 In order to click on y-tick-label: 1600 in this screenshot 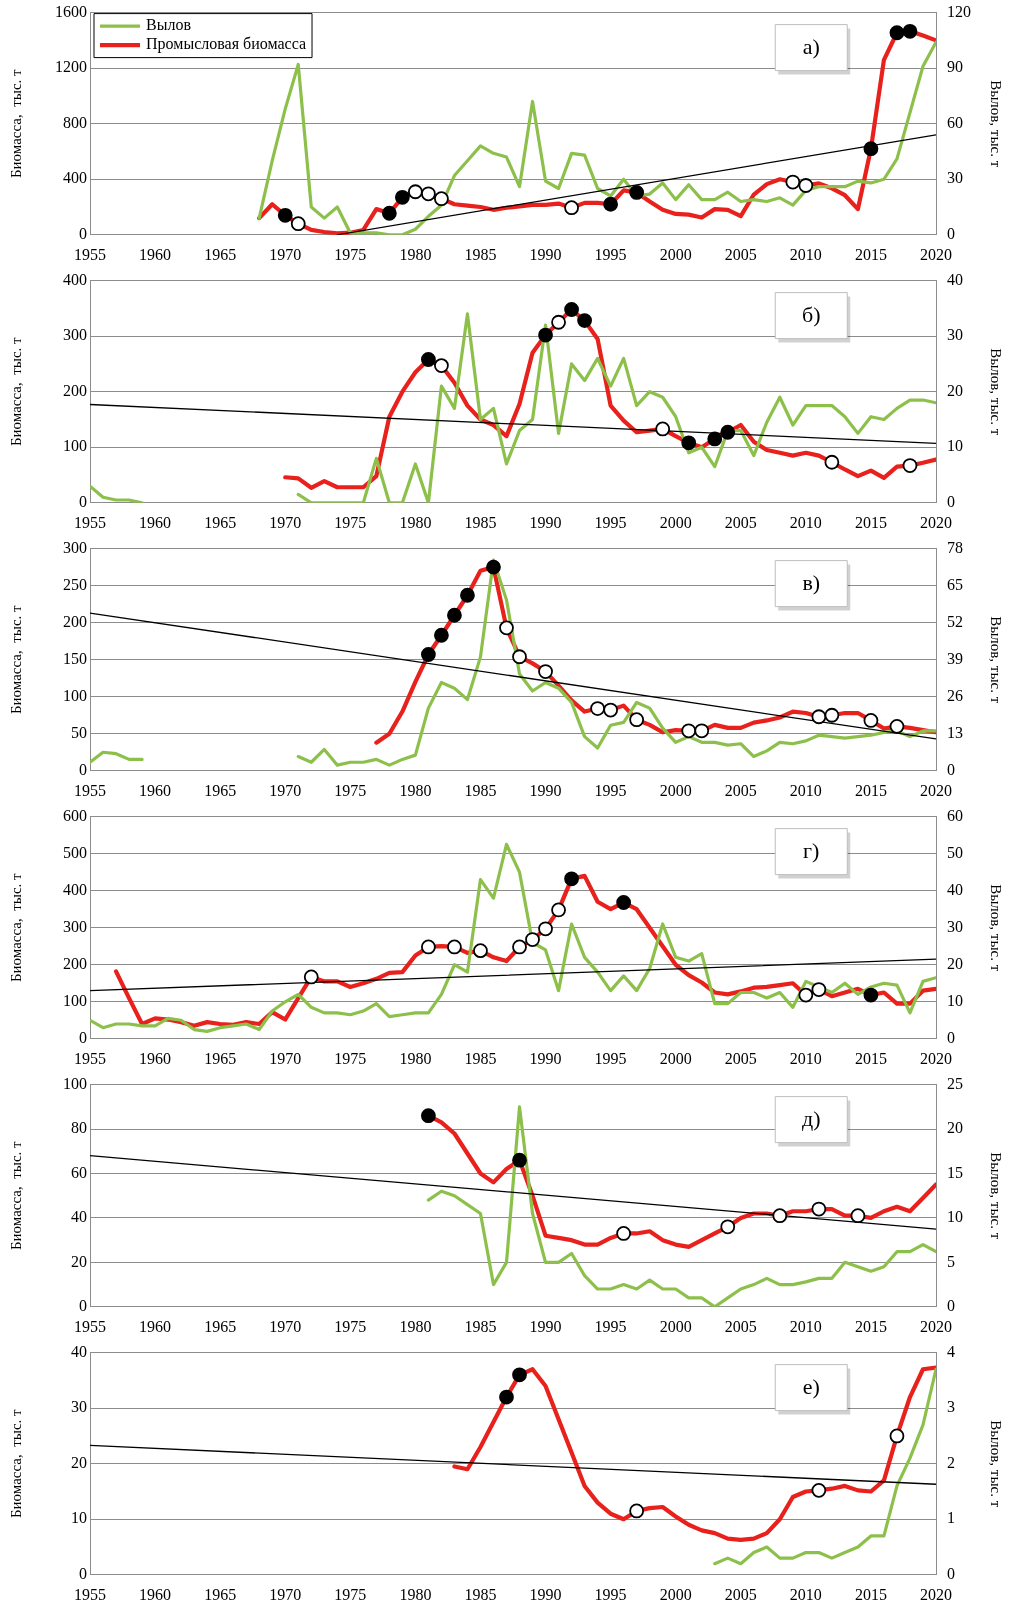, I will do `click(71, 11)`.